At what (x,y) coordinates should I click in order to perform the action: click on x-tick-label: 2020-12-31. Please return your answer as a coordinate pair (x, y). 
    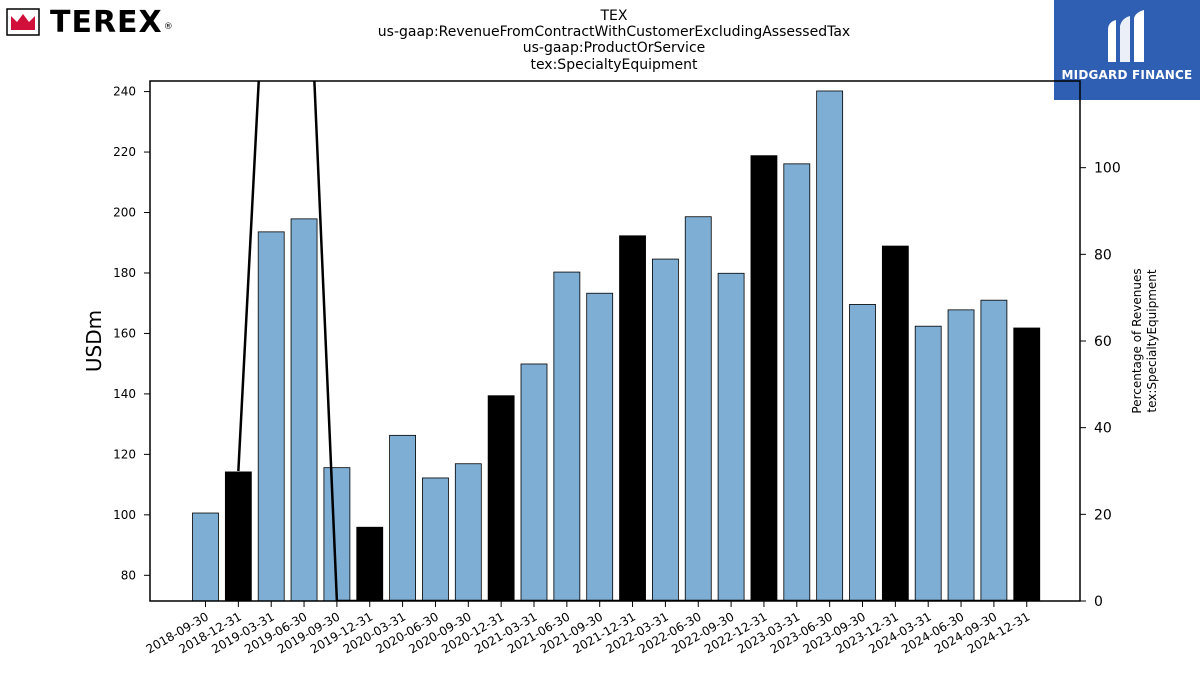
    Looking at the image, I should click on (472, 632).